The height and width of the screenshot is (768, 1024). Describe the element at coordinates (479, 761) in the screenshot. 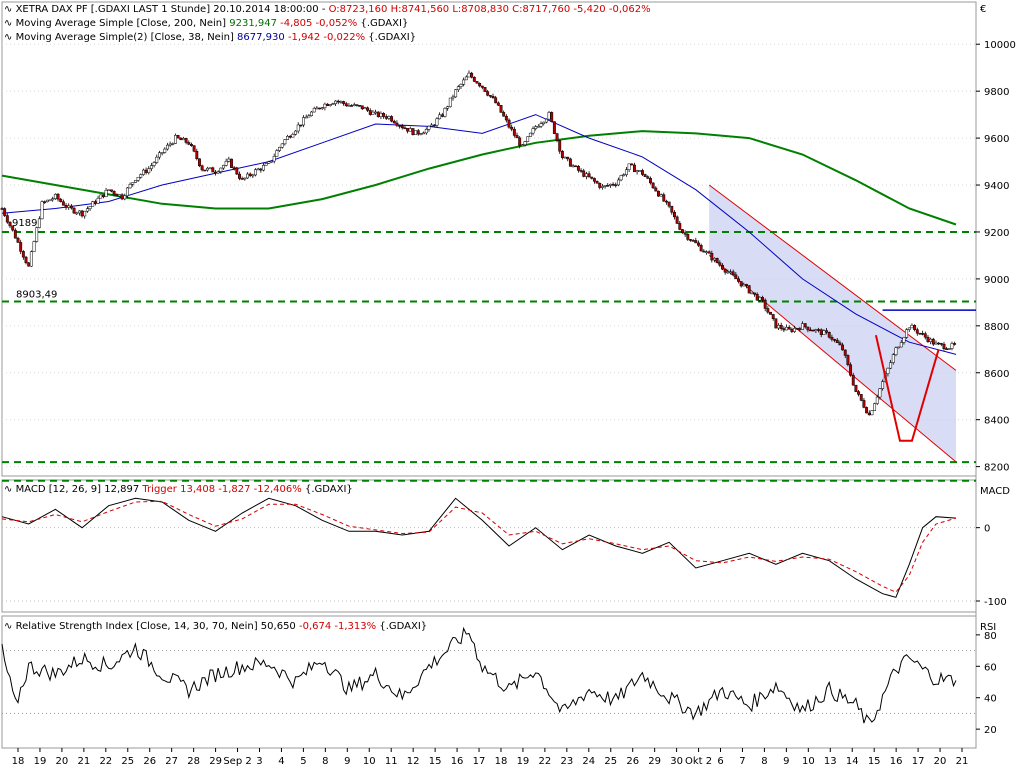

I see `x-tick-label: 17` at that location.